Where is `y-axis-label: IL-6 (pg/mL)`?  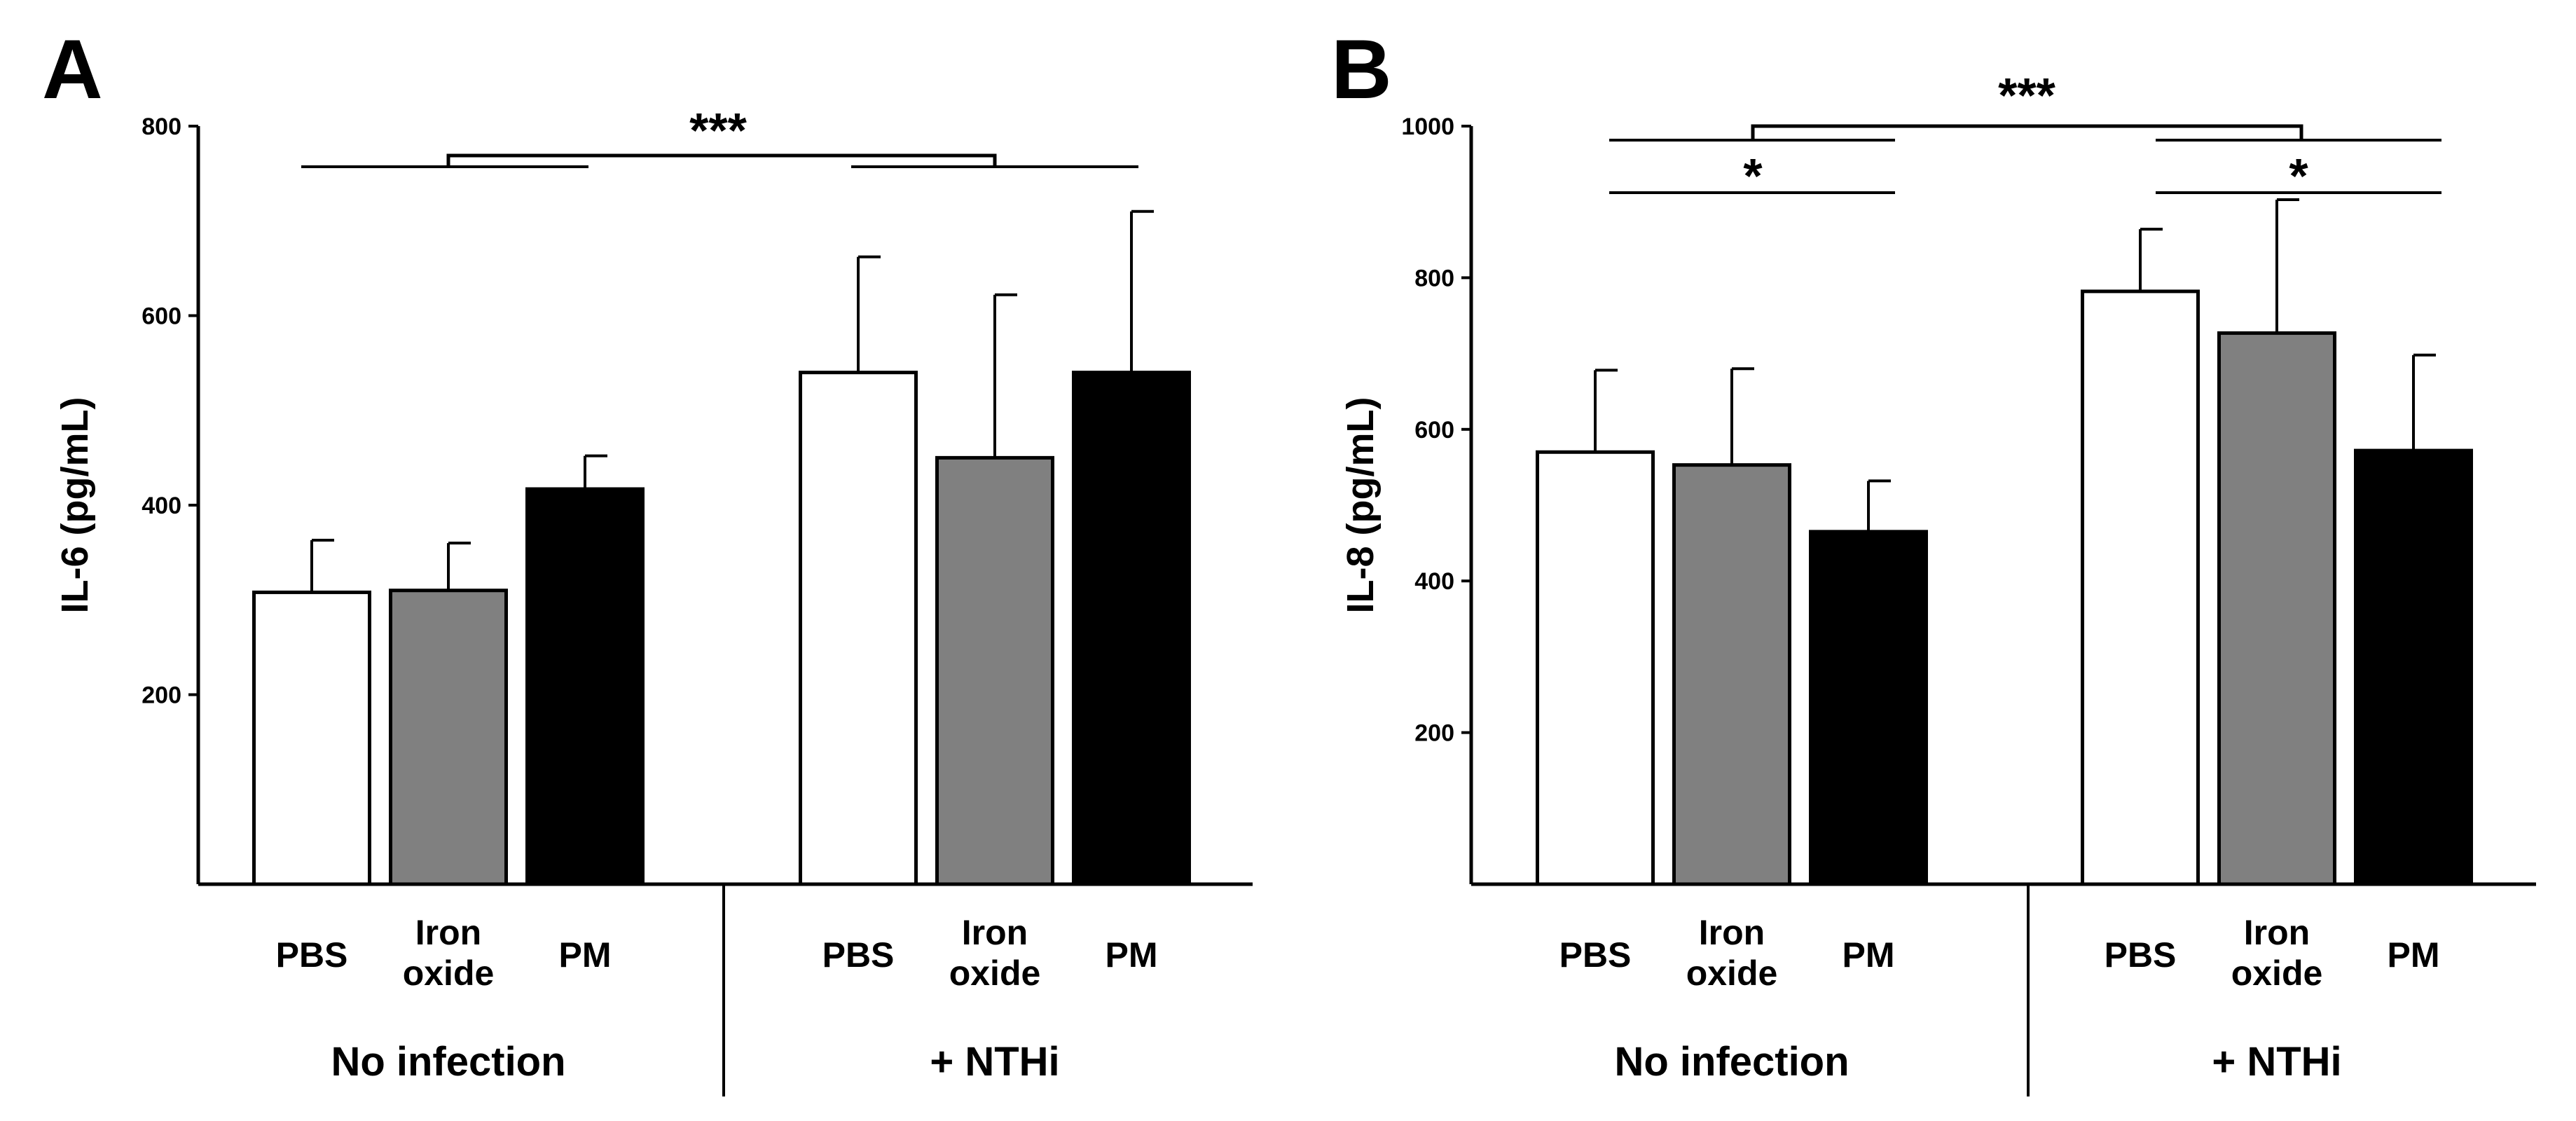
y-axis-label: IL-6 (pg/mL) is located at coordinates (75, 505).